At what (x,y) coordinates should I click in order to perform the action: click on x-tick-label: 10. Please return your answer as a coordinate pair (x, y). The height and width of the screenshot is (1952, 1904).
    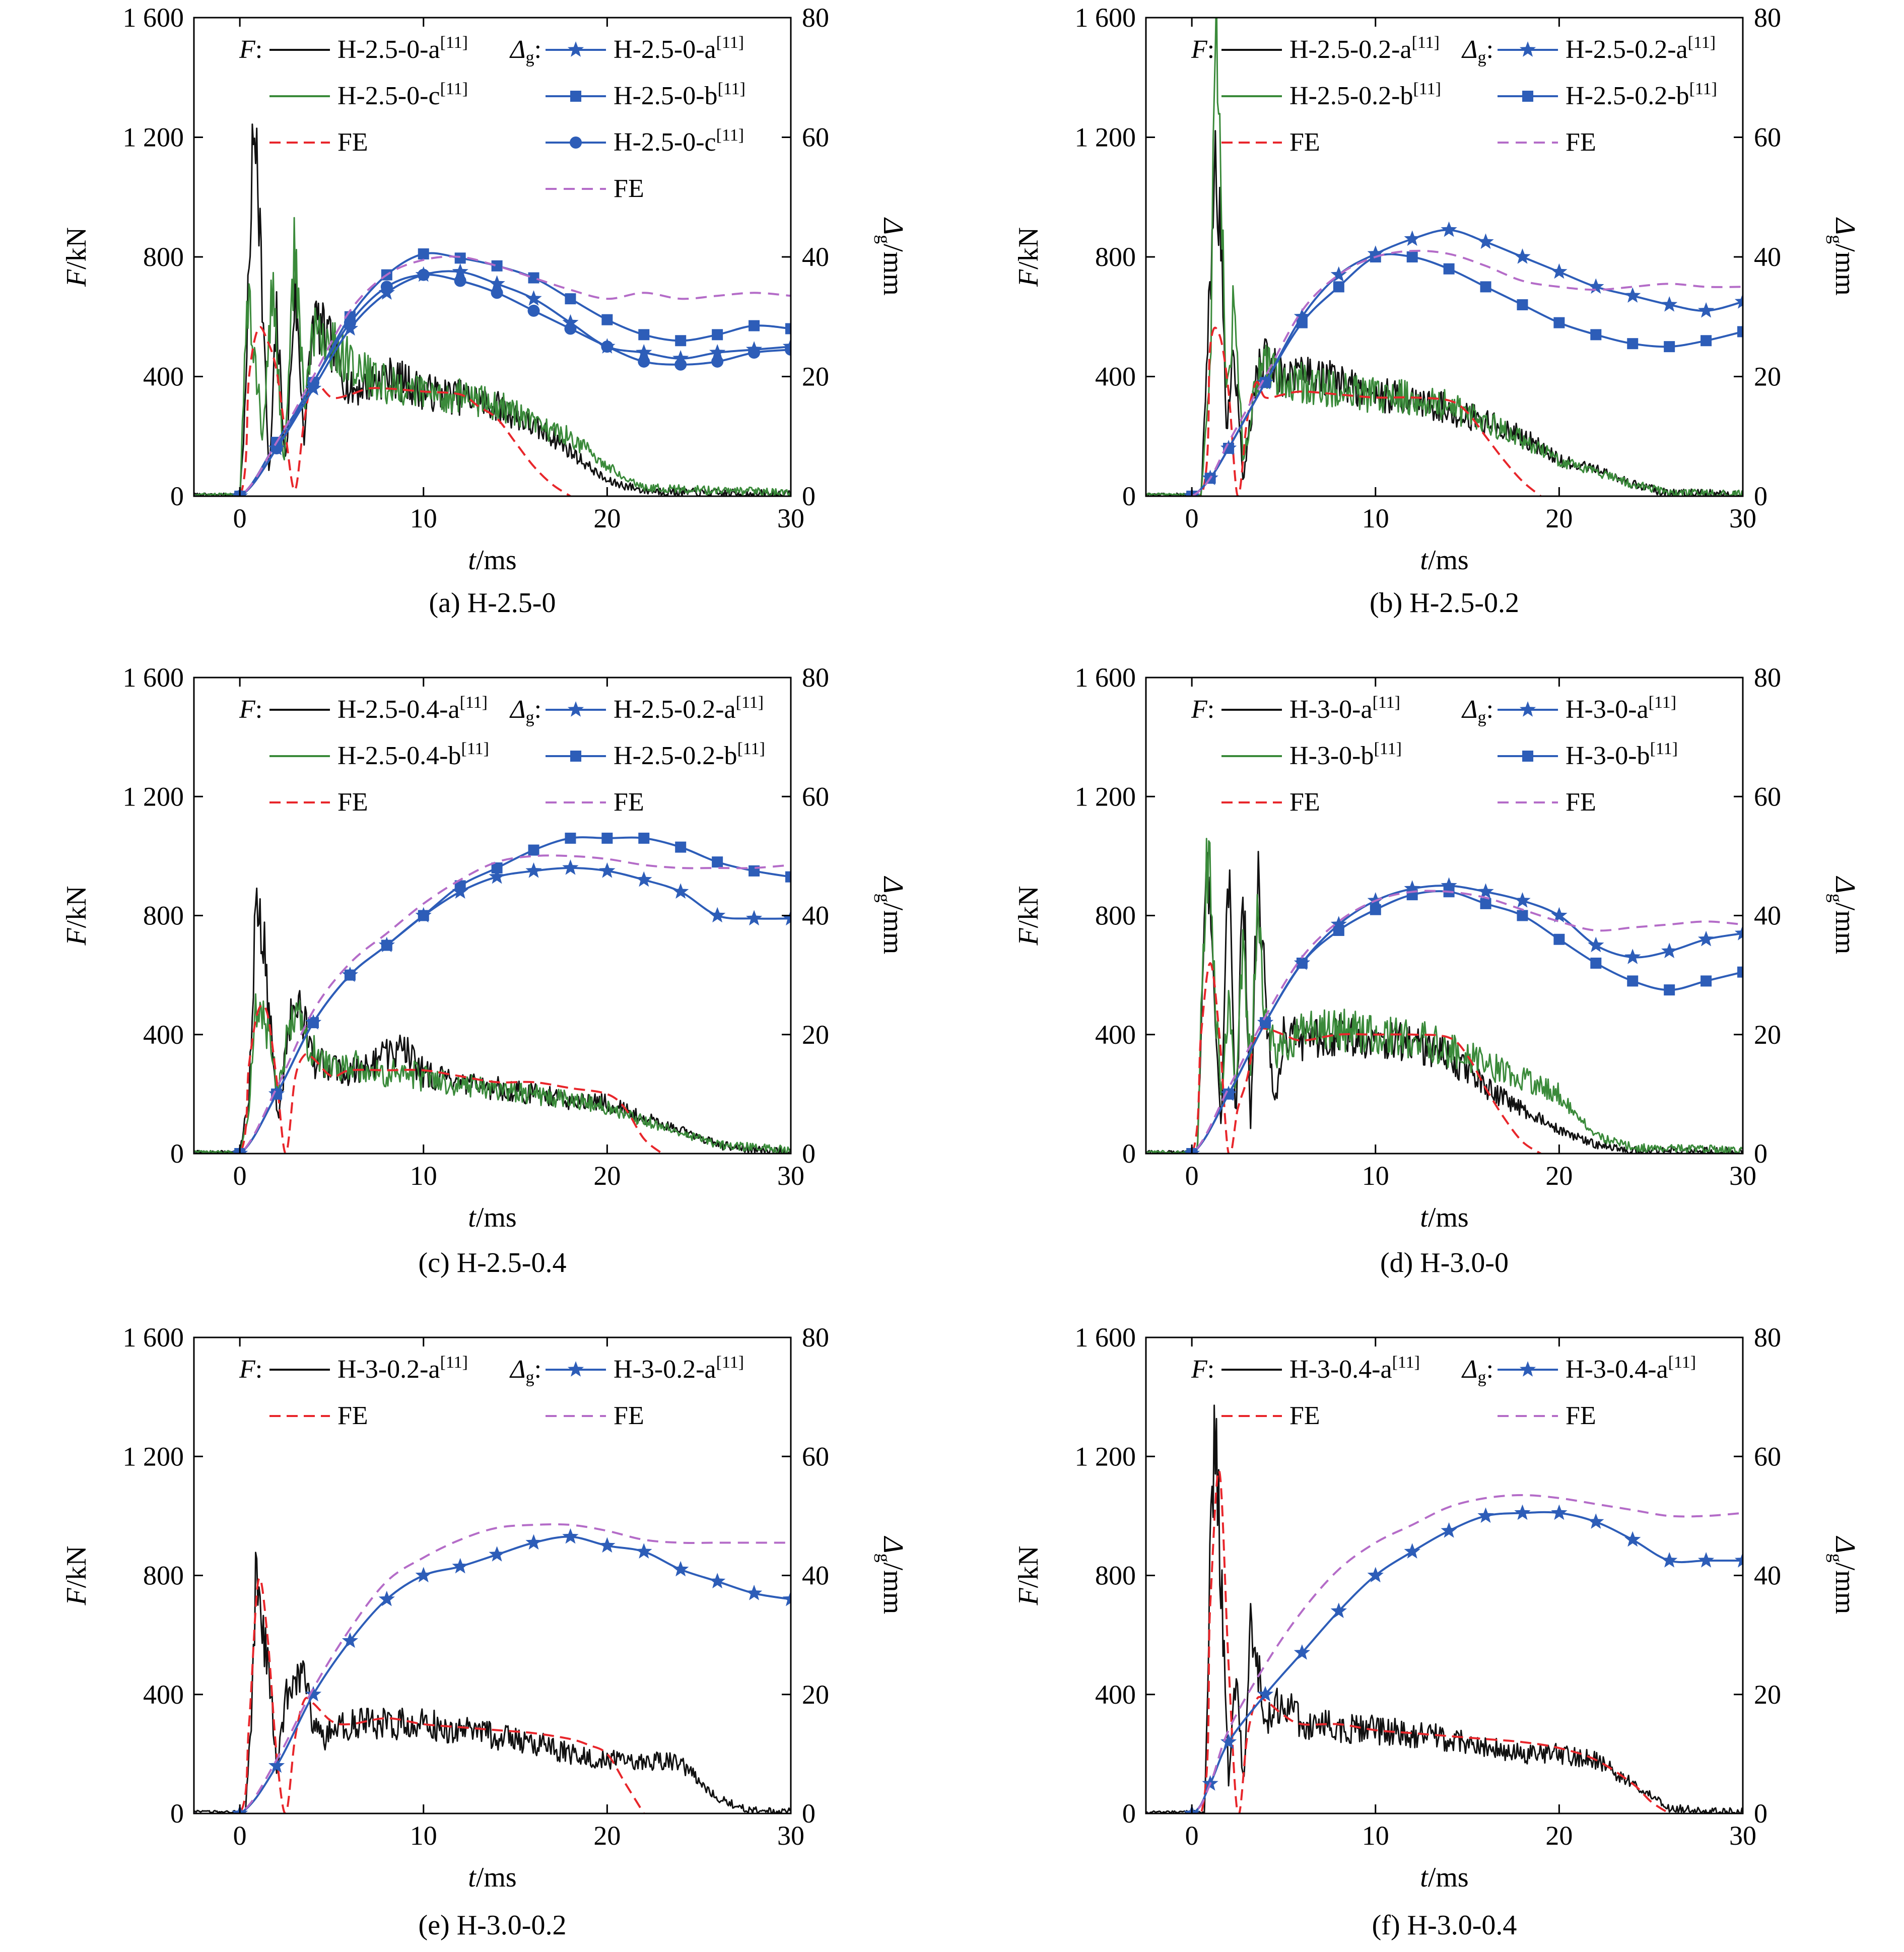
    Looking at the image, I should click on (1375, 1836).